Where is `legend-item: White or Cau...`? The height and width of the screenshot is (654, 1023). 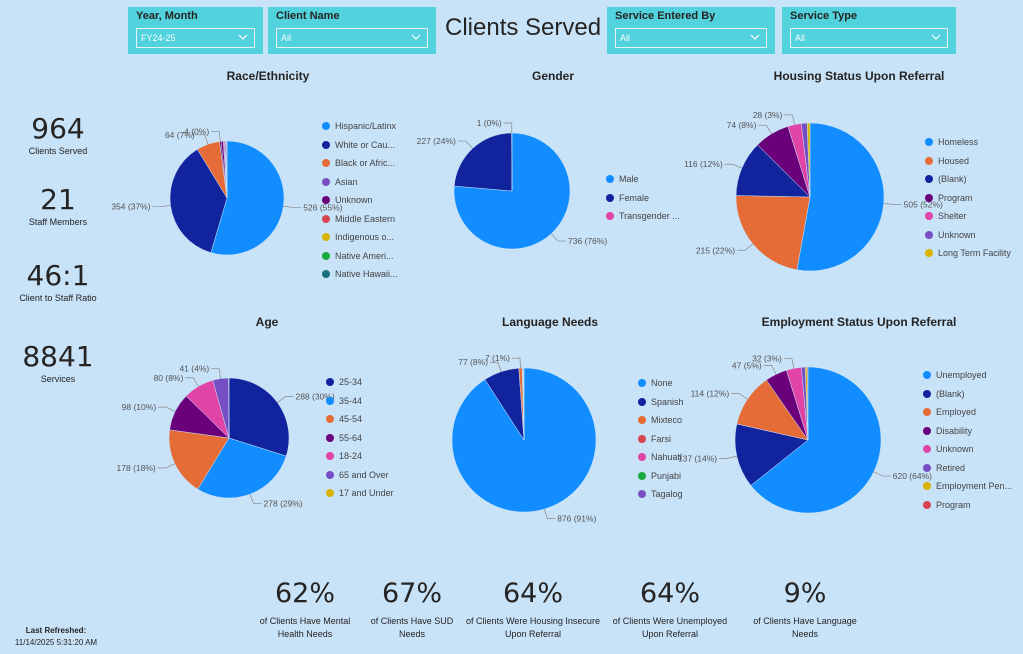 legend-item: White or Cau... is located at coordinates (360, 145).